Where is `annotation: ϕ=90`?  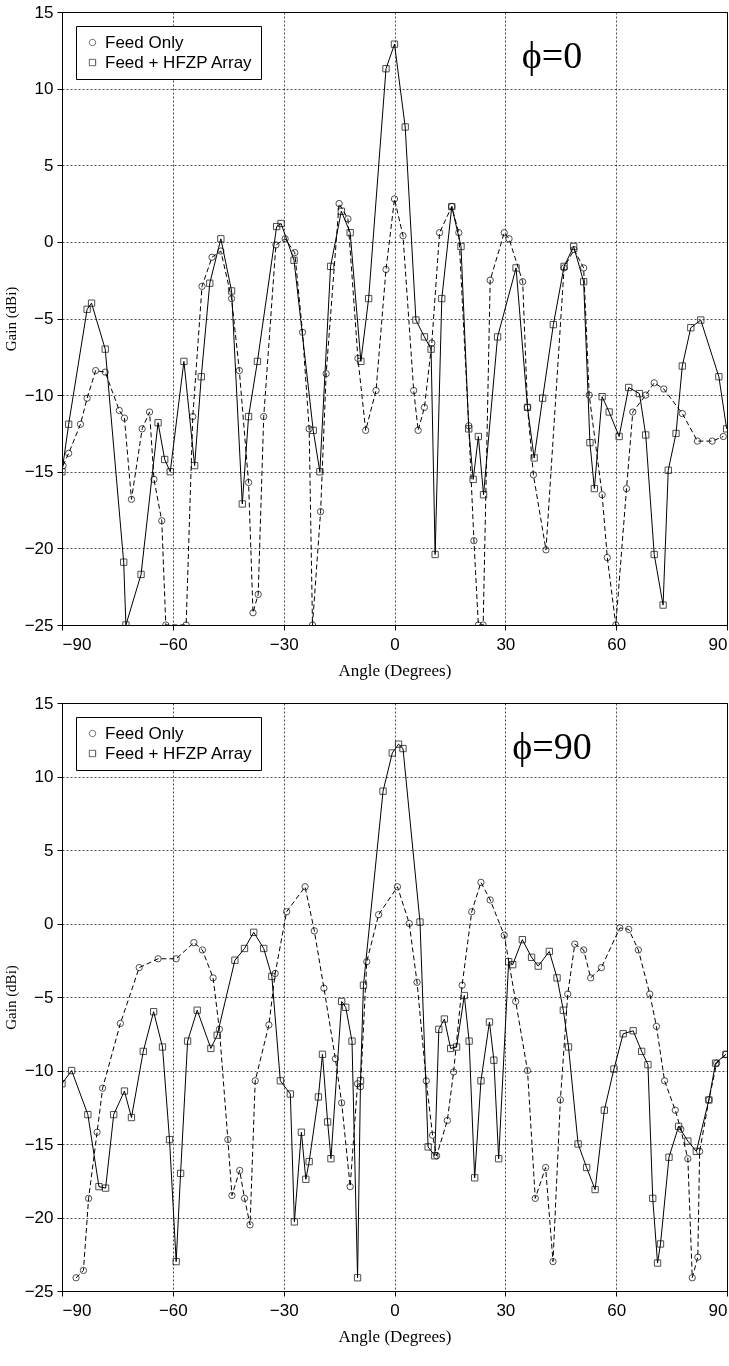
annotation: ϕ=90 is located at coordinates (552, 746).